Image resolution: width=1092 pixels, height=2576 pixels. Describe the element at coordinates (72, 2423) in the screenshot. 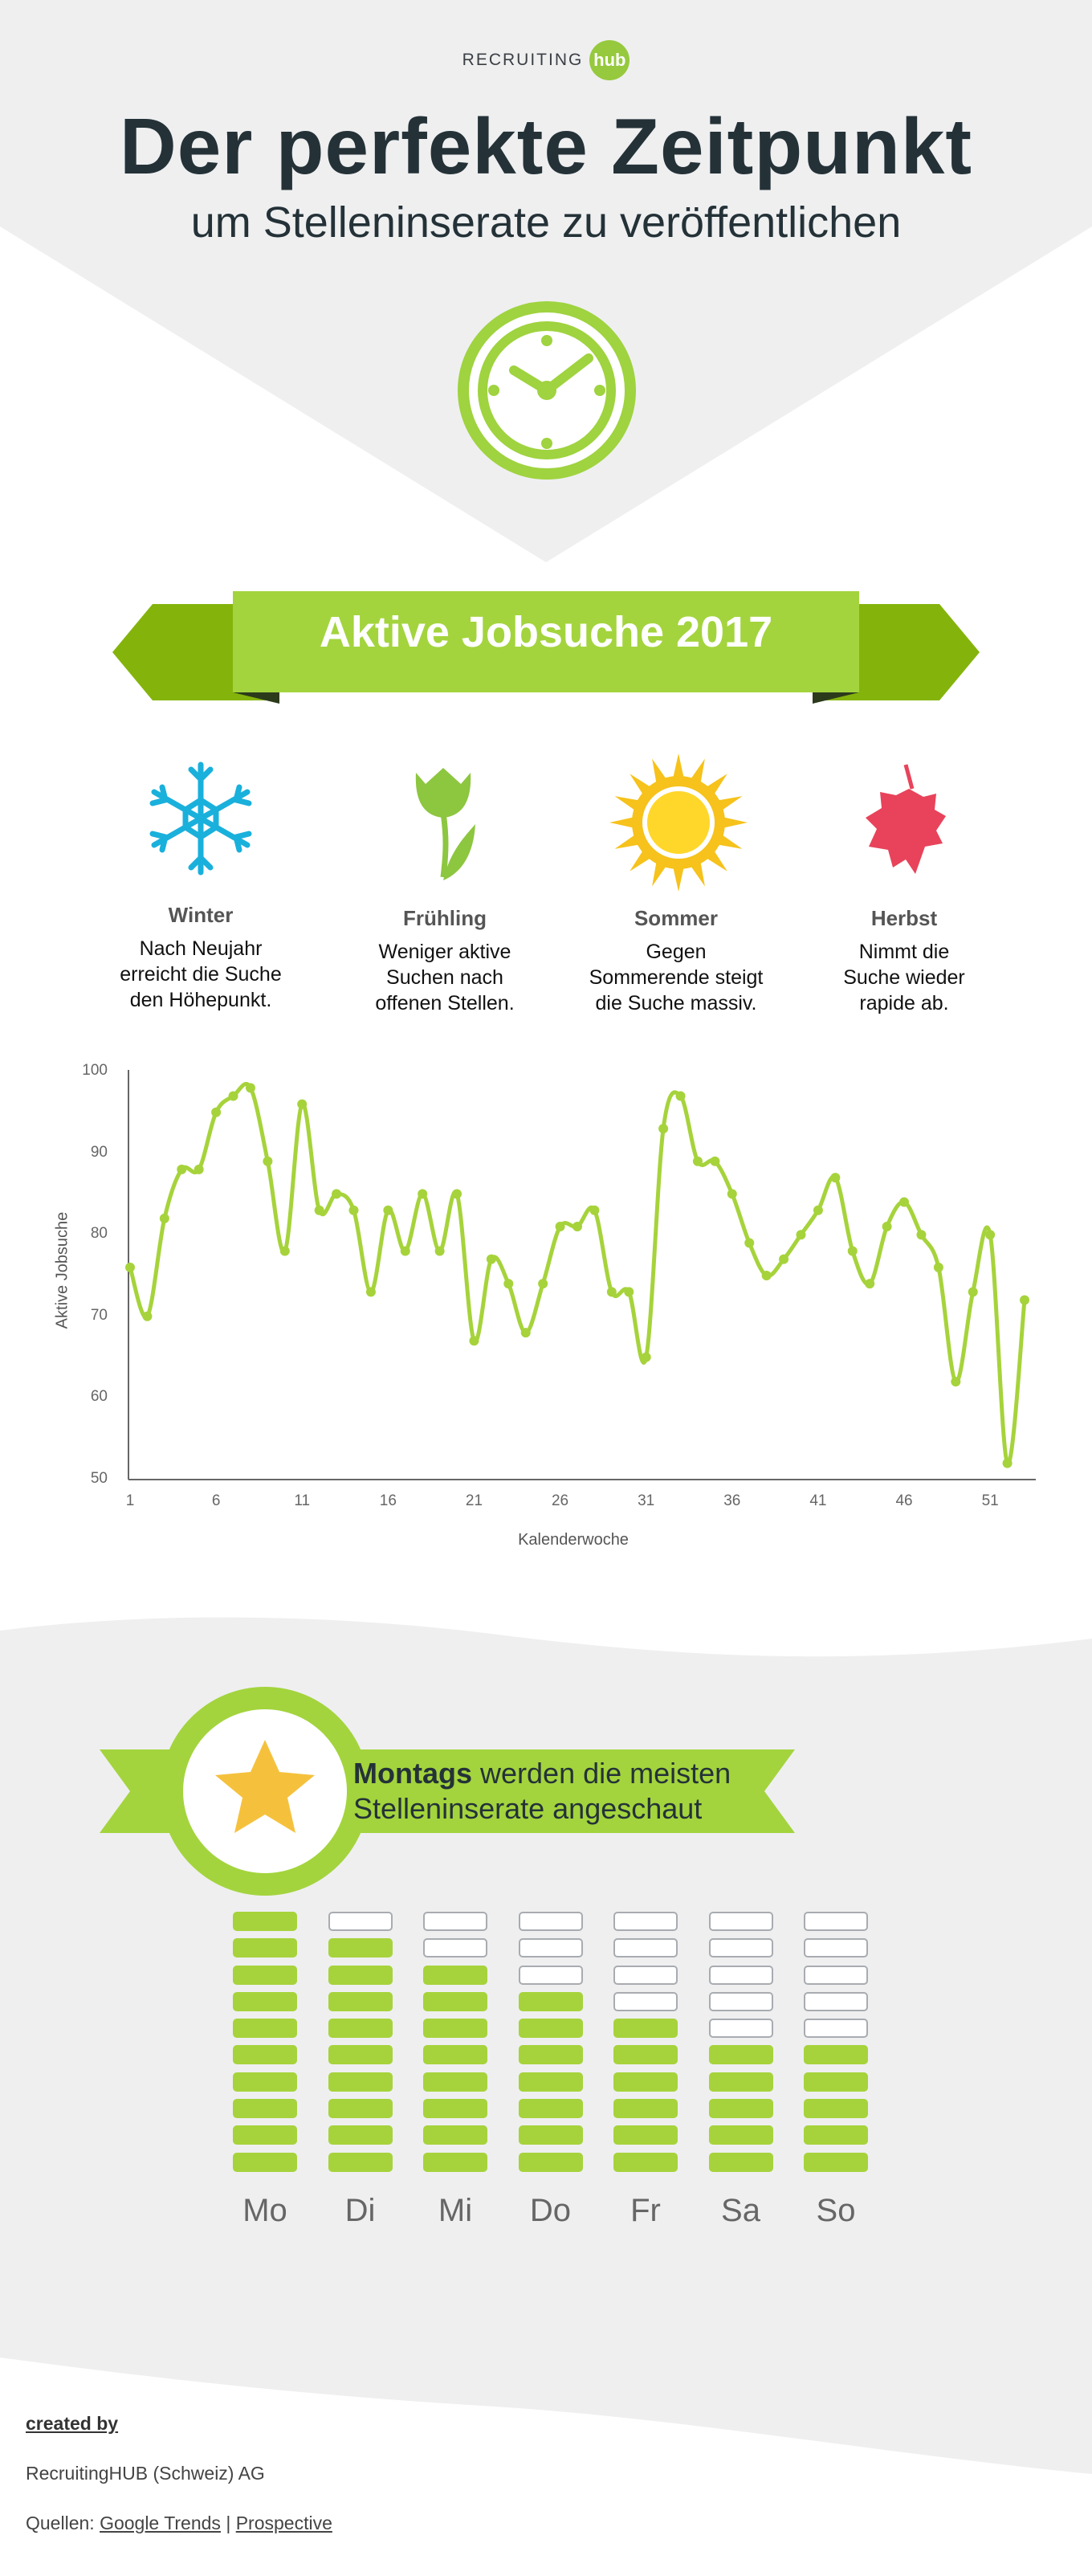

I see `created-by-label: created by` at that location.